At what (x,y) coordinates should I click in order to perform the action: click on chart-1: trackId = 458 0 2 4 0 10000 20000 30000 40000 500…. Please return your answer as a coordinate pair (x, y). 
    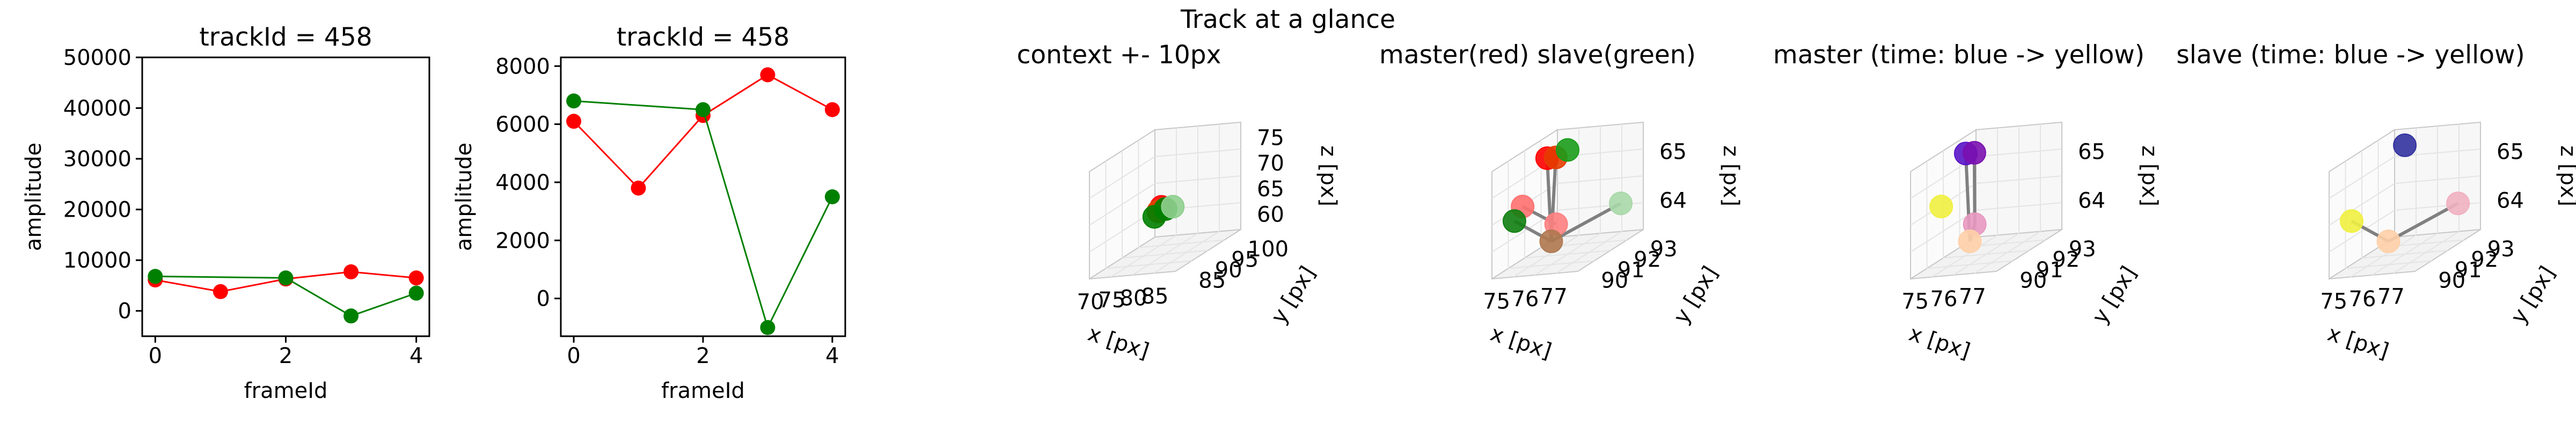
    Looking at the image, I should click on (225, 213).